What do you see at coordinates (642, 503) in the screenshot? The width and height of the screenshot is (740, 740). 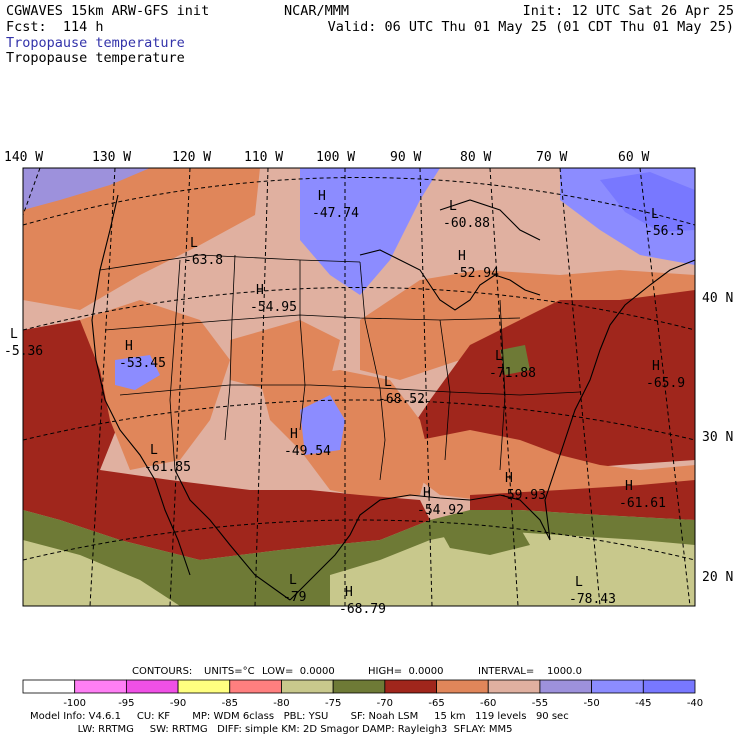 I see `extreme-value-label: -61.61` at bounding box center [642, 503].